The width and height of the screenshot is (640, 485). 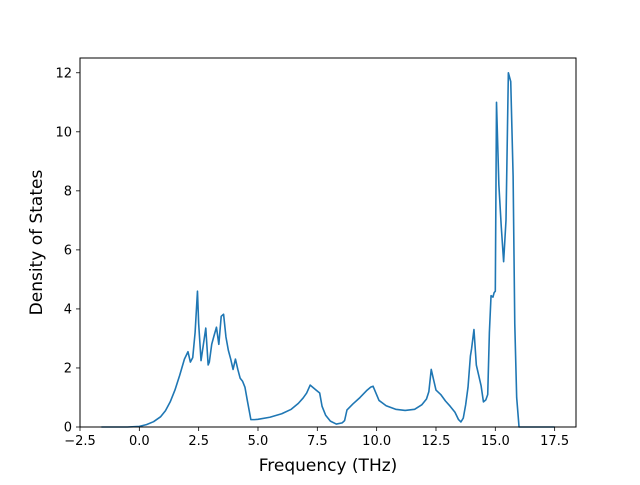 I want to click on x-tick-label: −2.5, so click(x=80, y=441).